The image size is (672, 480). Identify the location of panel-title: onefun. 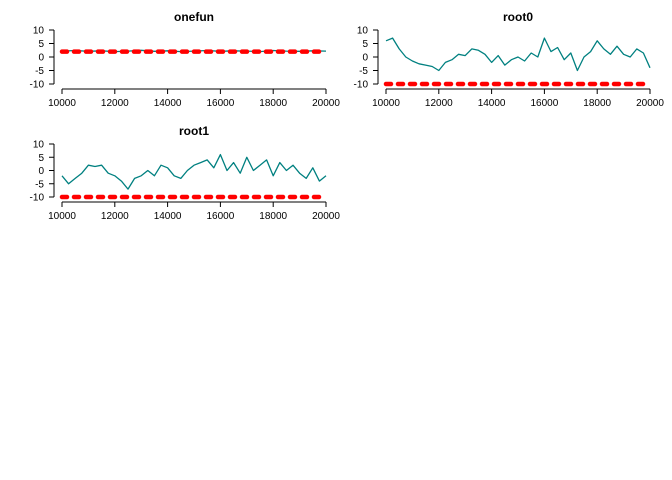
(194, 17).